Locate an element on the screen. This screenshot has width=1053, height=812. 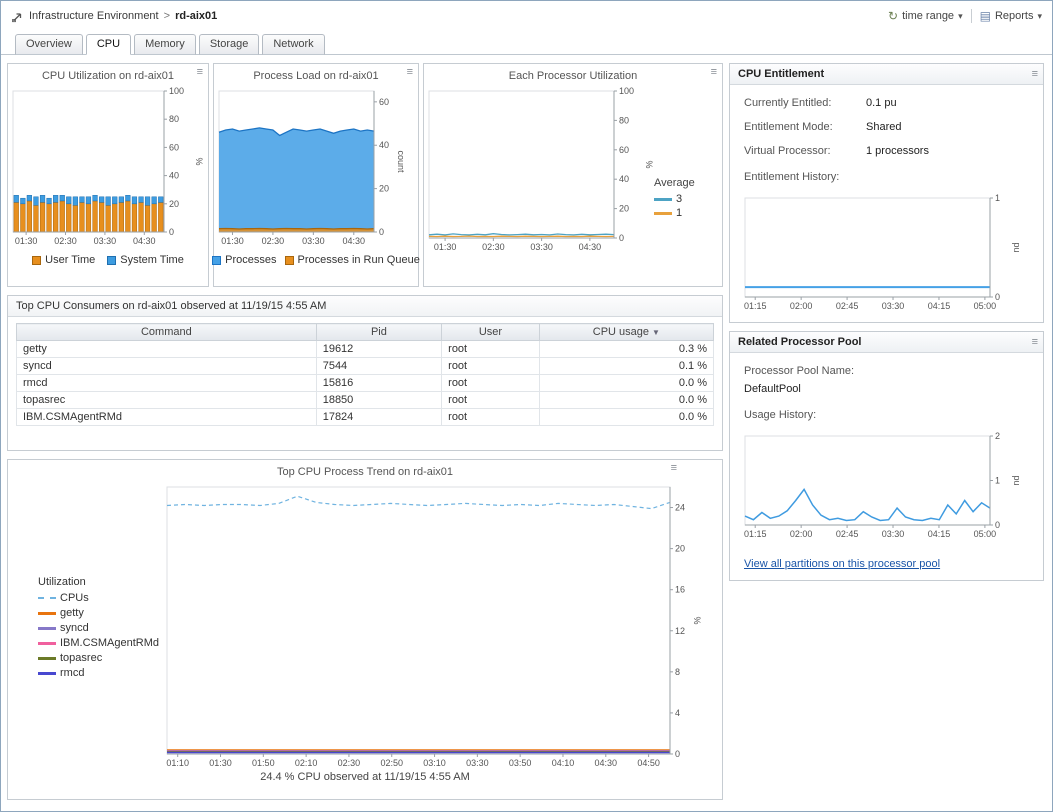
process-load-chart: 0 20 40 60 count 01:30 02:30 03:30 04:30 is located at coordinates (314, 166).